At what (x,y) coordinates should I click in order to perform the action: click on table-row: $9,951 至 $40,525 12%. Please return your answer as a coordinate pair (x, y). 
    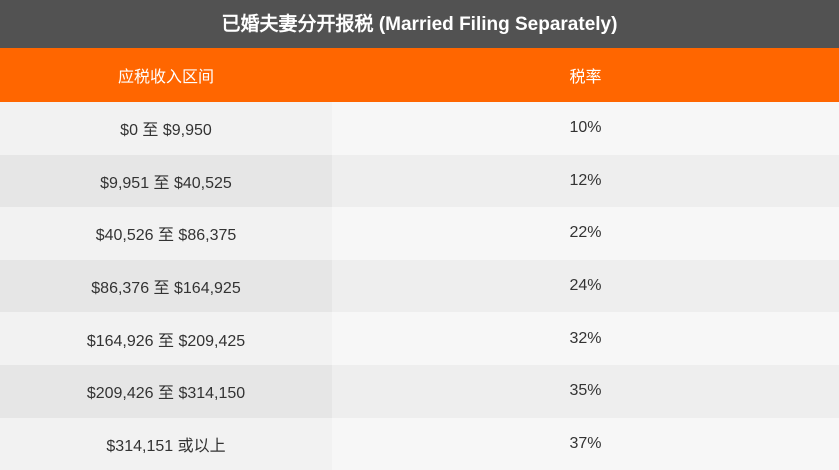
    Looking at the image, I should click on (419, 181).